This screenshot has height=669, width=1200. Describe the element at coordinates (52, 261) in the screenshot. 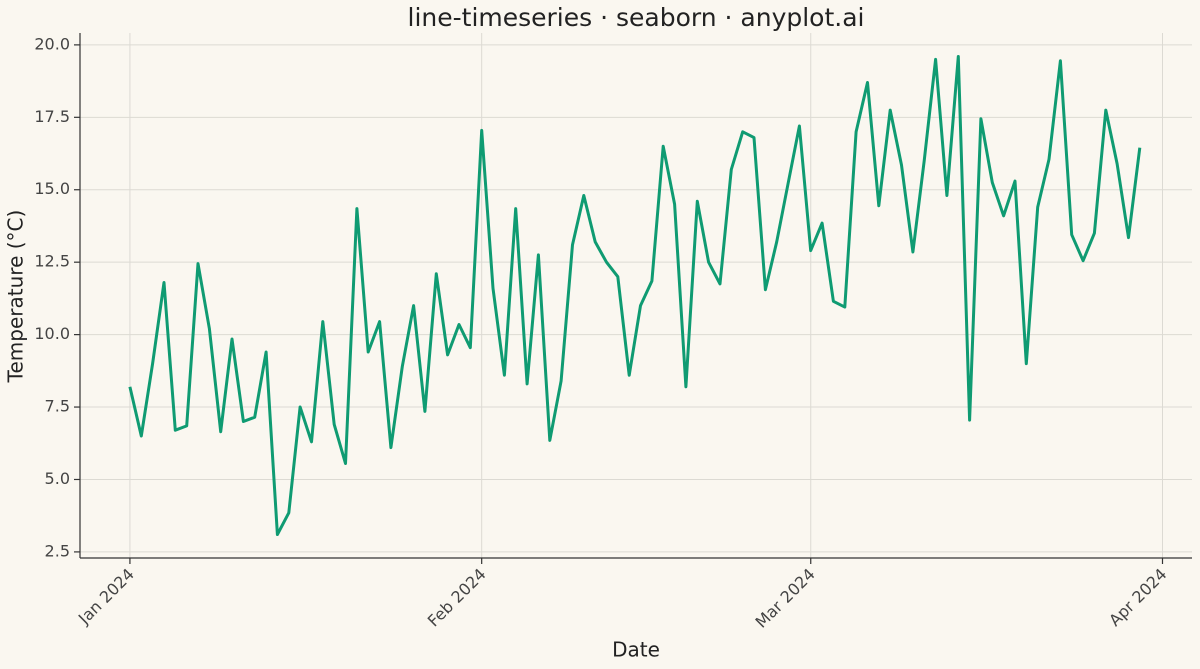

I see `y-tick-label: 12.5` at that location.